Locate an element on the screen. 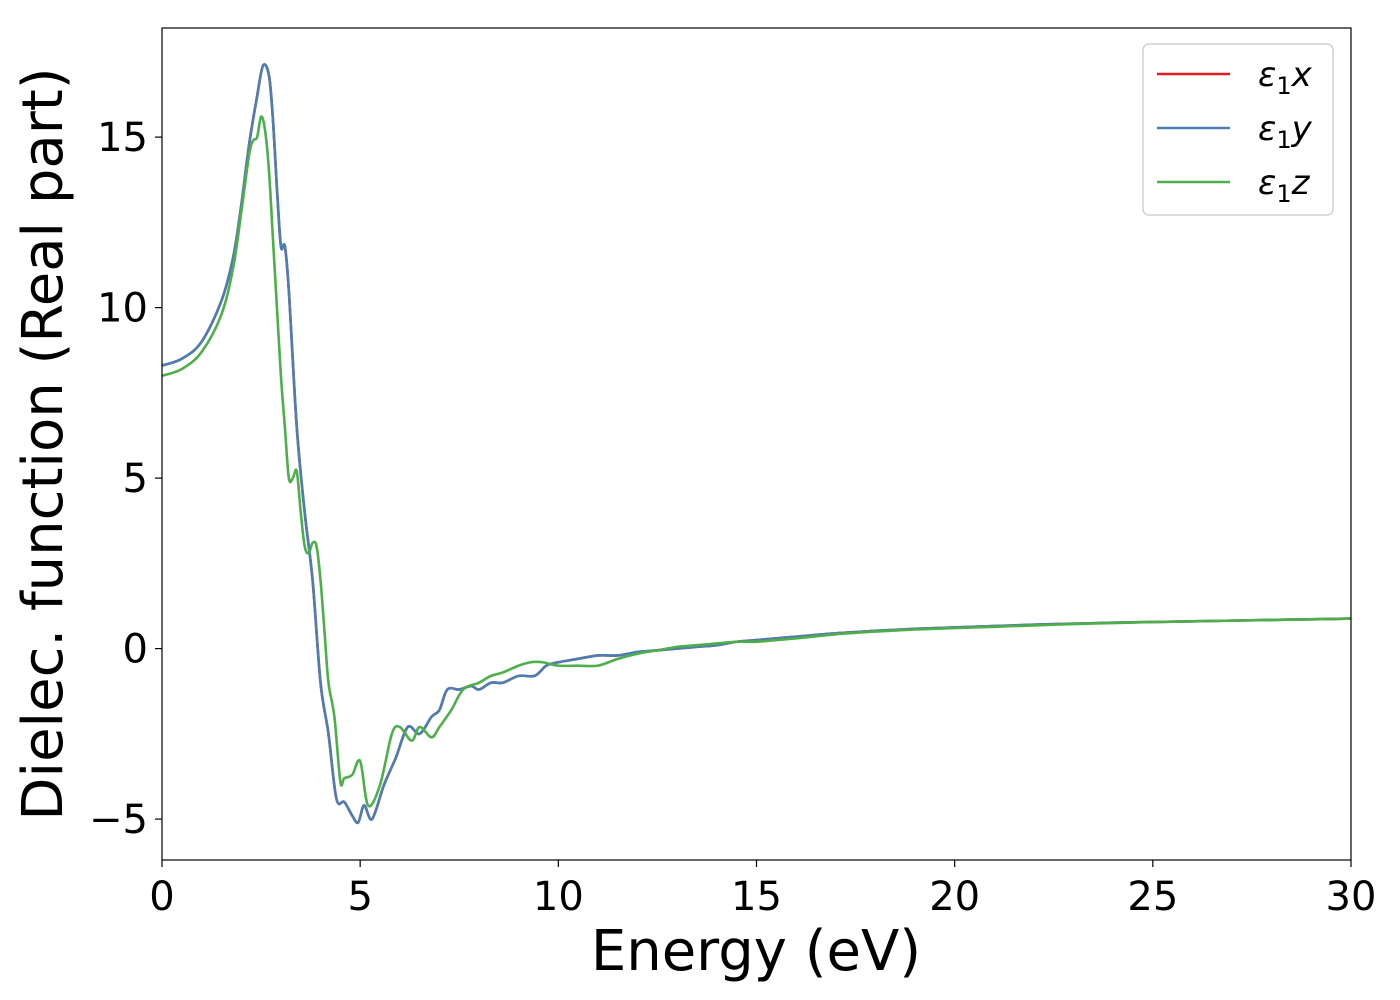  legend-label-y: ε1y is located at coordinates (1285, 131).